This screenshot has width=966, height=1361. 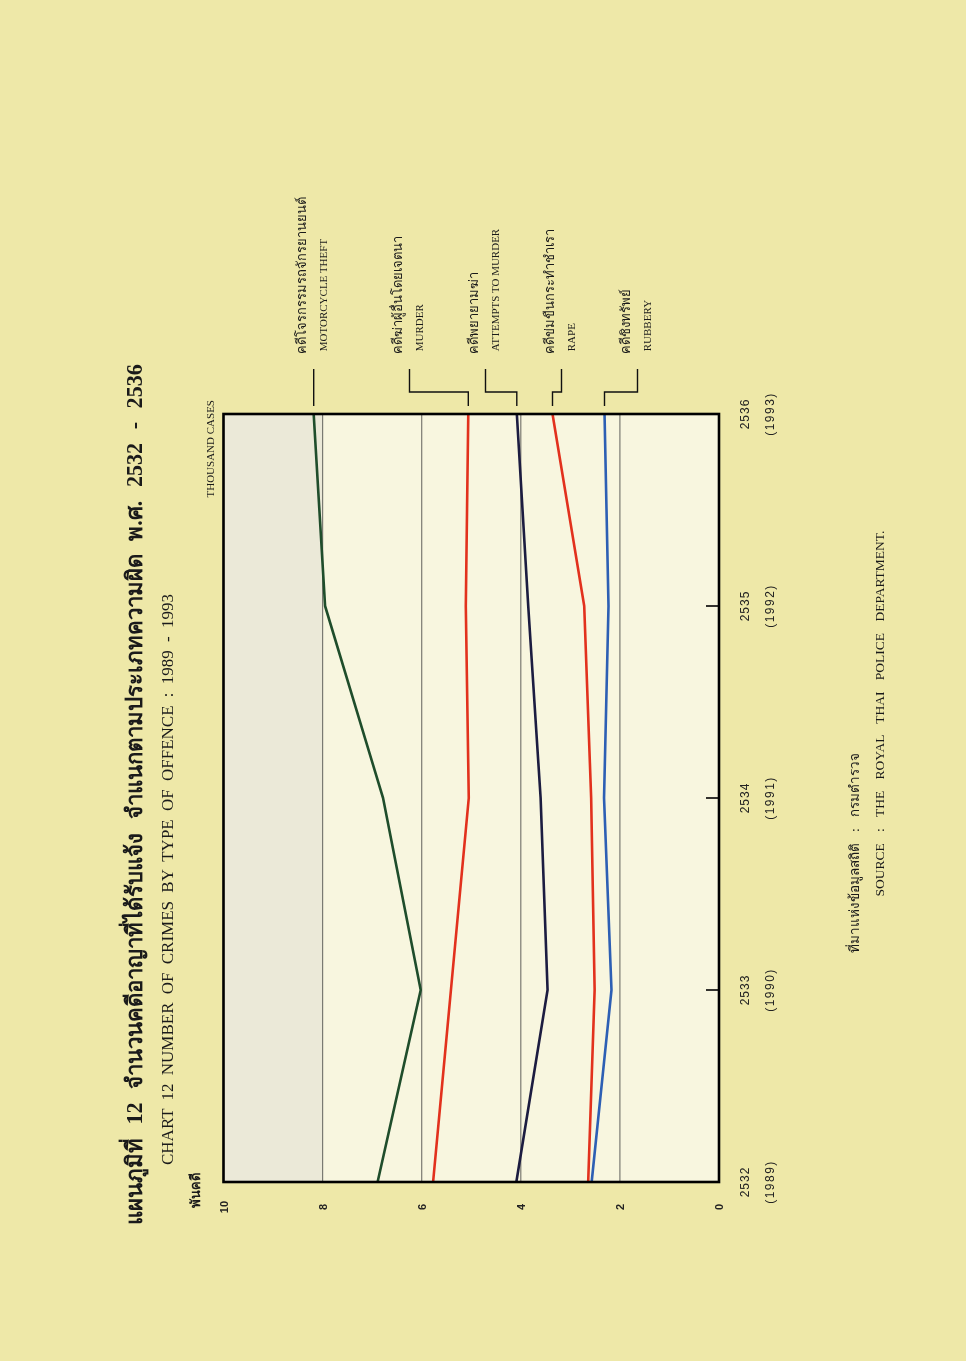 I want to click on y-tick-label: 2535 (1992), so click(x=757, y=606).